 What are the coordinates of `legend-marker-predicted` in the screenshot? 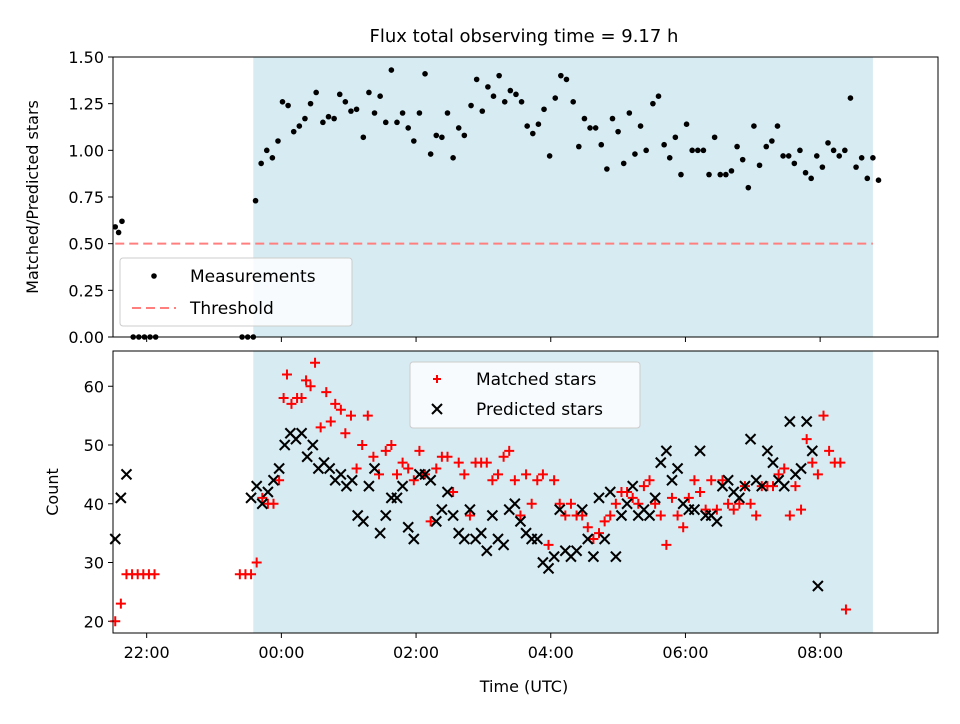 It's located at (437, 409).